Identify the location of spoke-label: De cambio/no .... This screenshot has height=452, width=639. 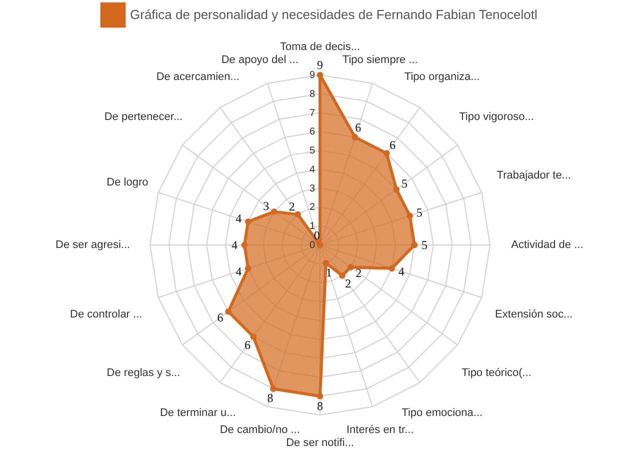
(260, 430).